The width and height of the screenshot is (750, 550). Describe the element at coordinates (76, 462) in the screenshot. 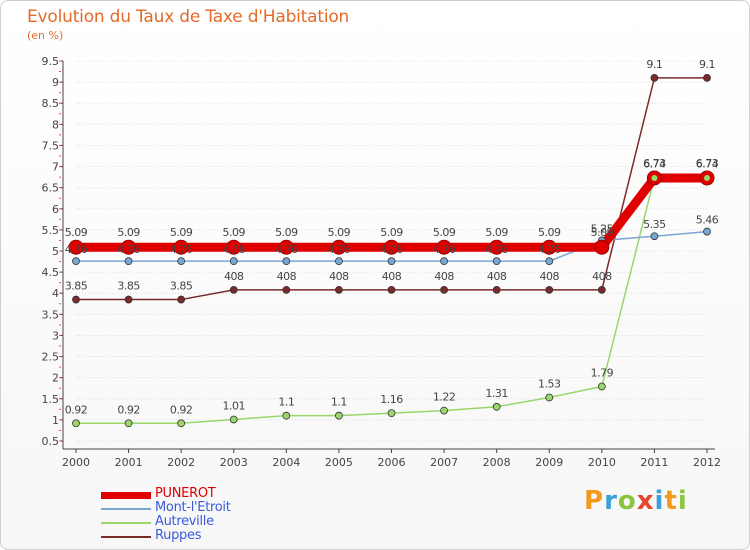

I see `x-tick-label: 2000` at that location.